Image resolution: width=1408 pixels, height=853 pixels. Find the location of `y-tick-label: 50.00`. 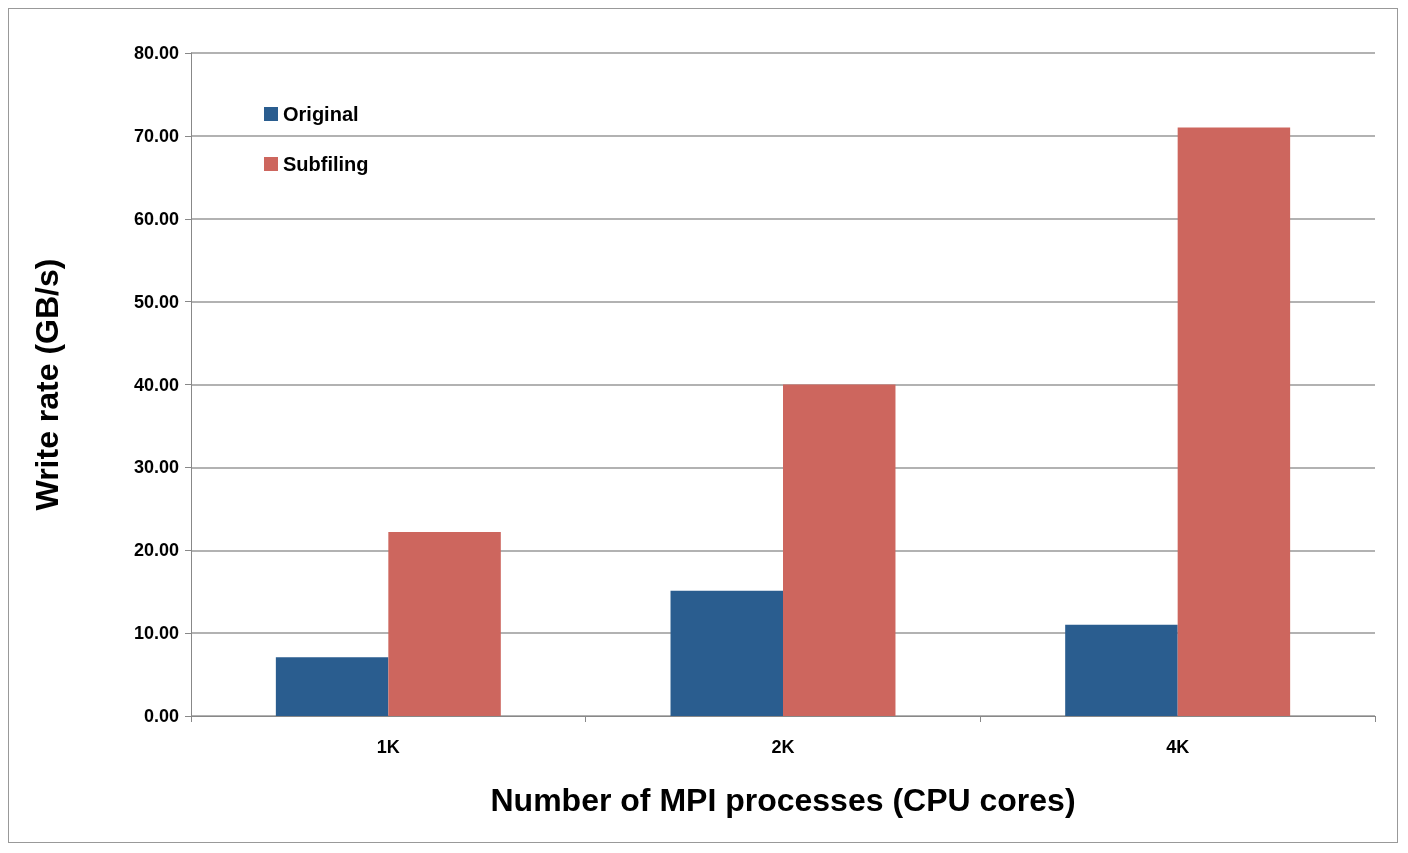

y-tick-label: 50.00 is located at coordinates (156, 301).